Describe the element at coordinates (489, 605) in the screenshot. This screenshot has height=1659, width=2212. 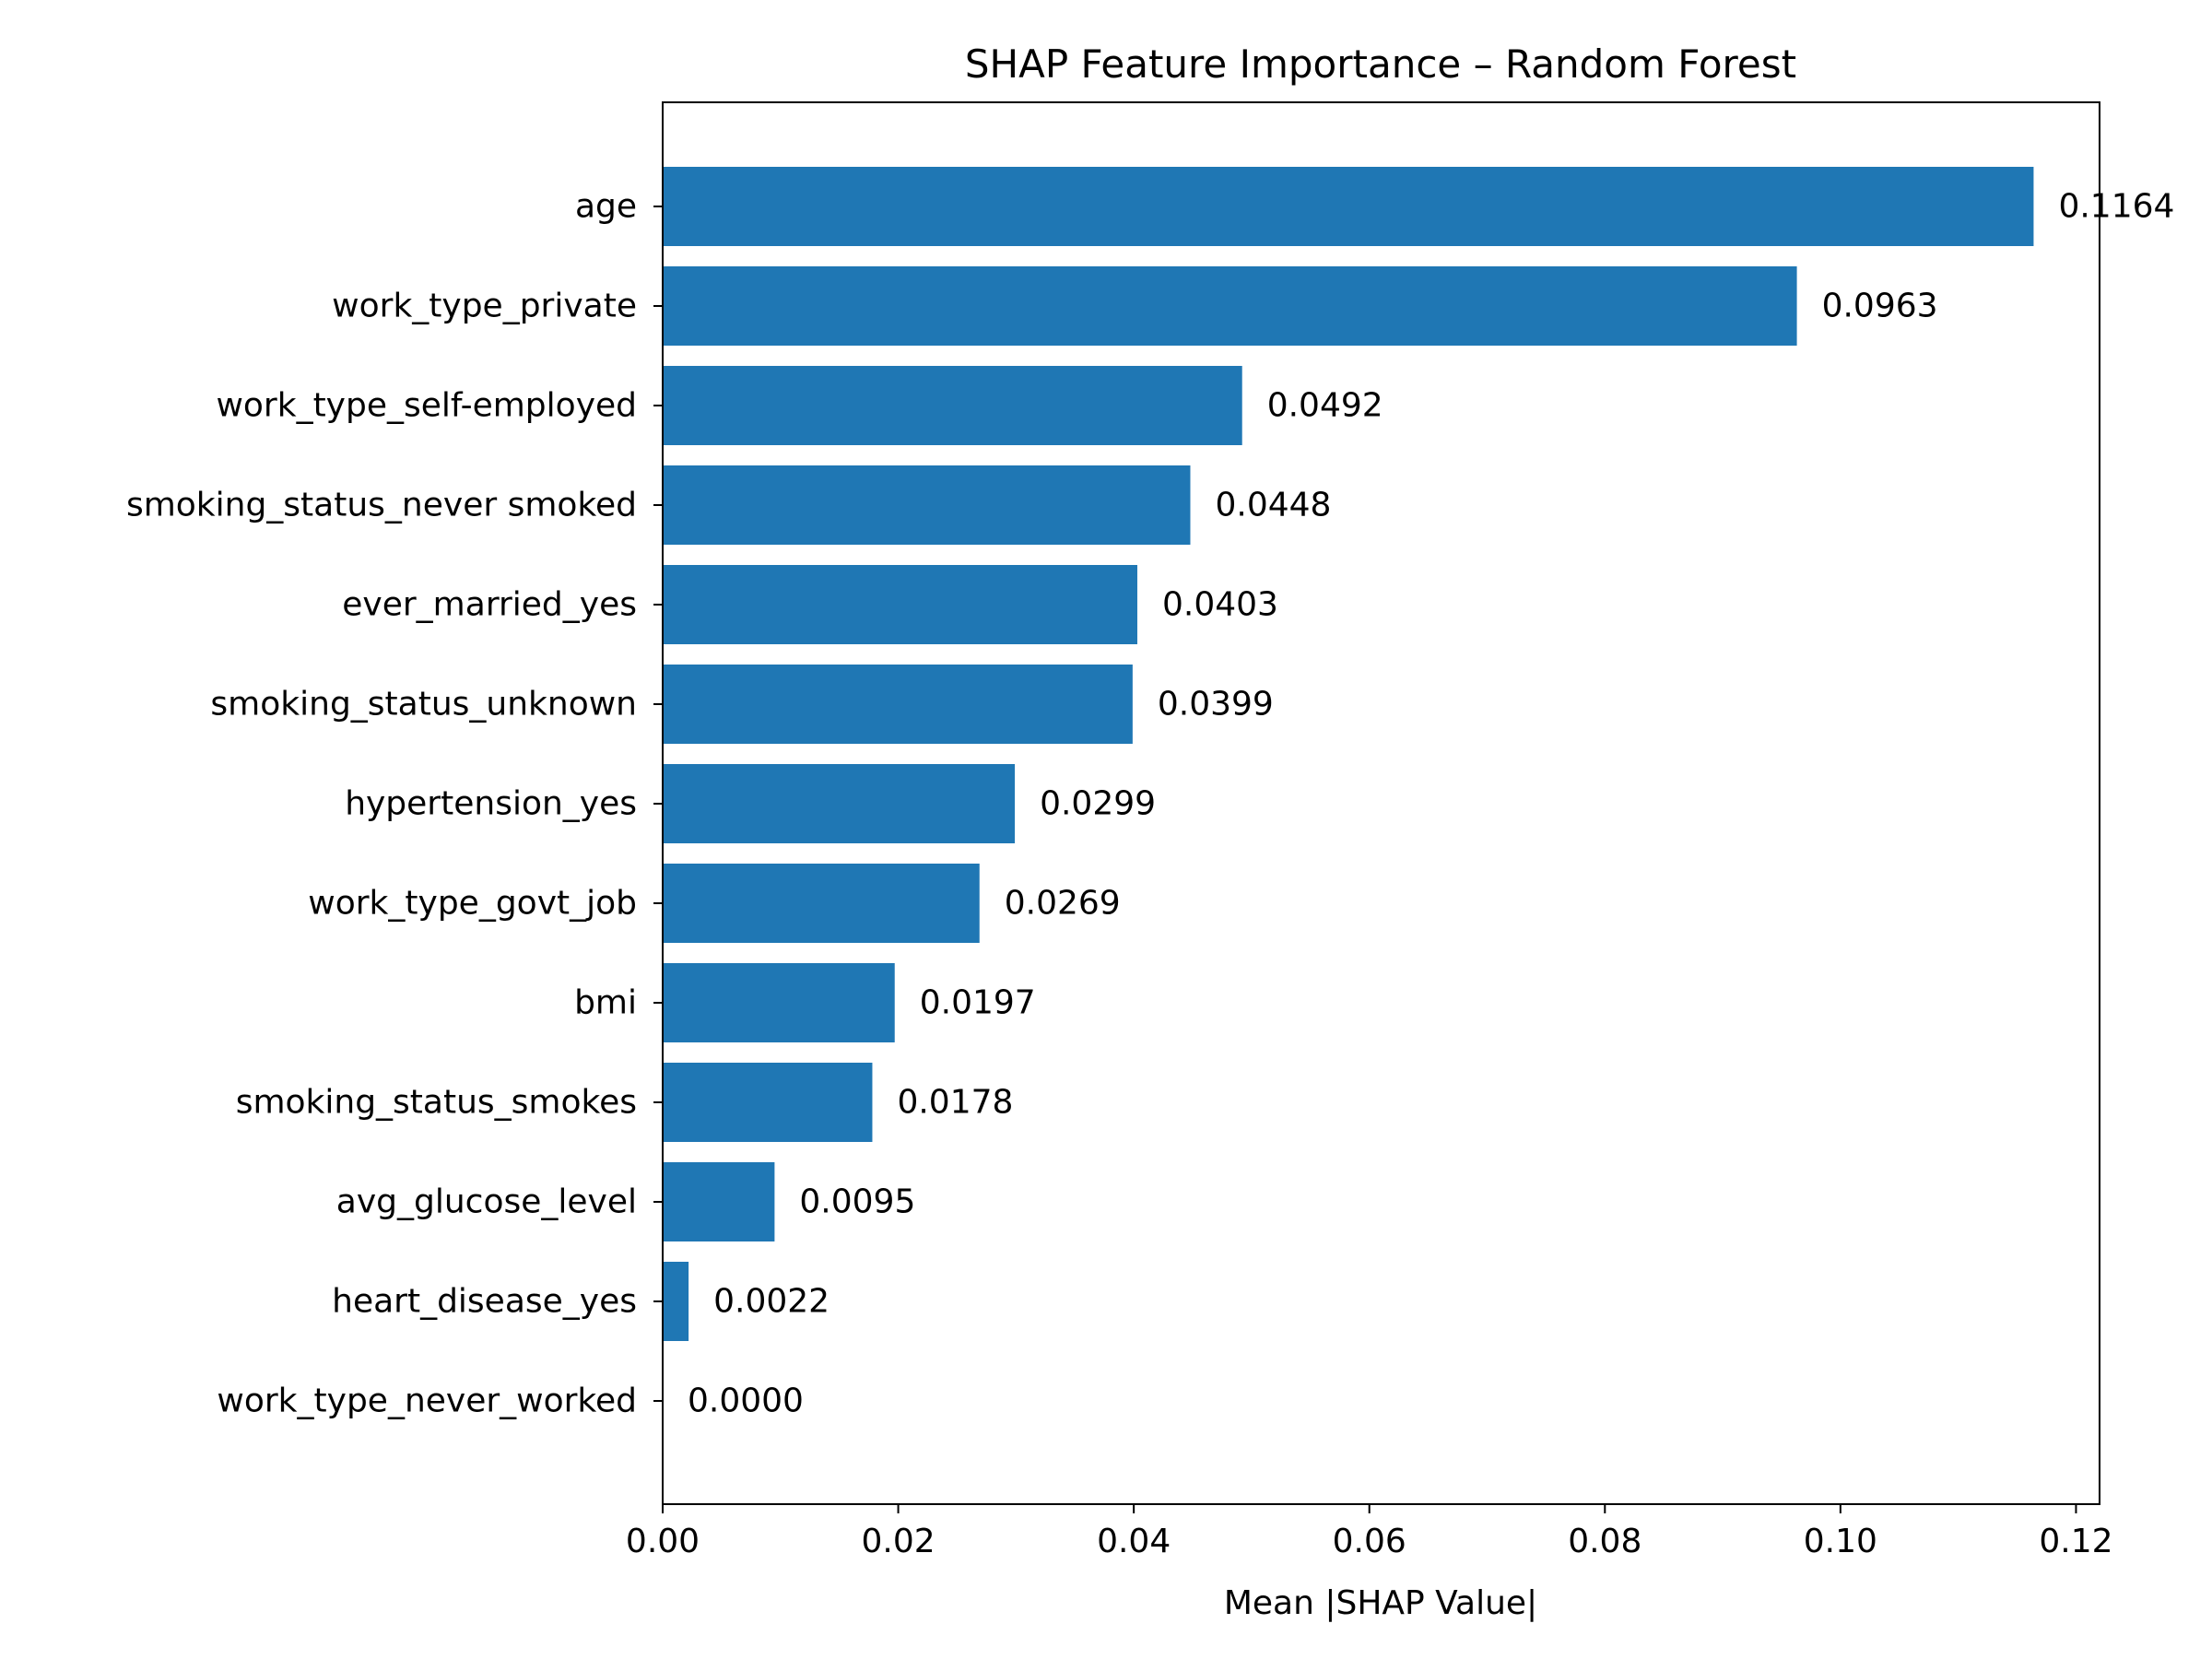
I see `y-tick-label-4: ever_married_yes` at that location.